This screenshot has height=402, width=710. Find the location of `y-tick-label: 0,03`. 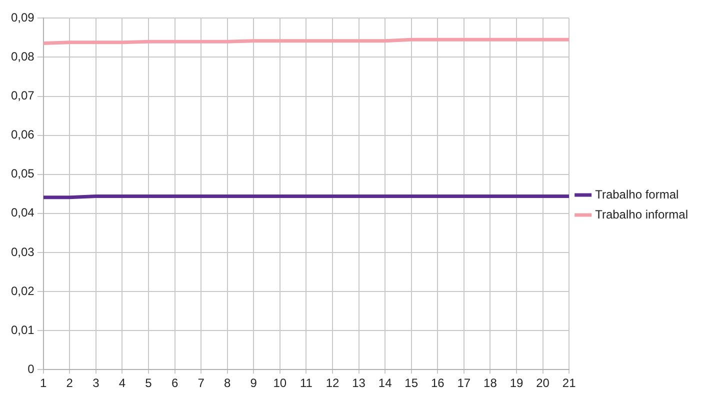

y-tick-label: 0,03 is located at coordinates (22, 251).